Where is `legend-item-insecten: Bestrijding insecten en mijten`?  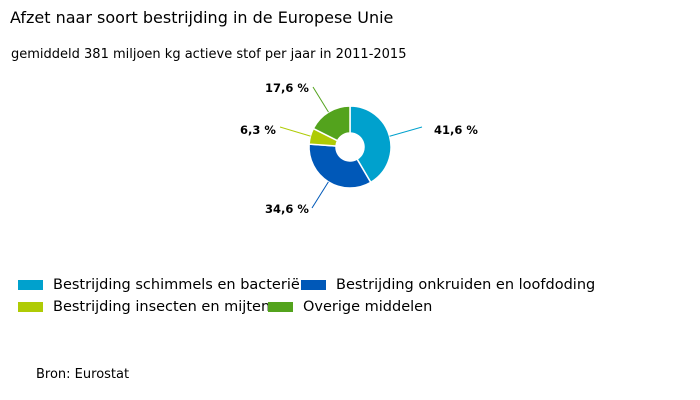 legend-item-insecten: Bestrijding insecten en mijten is located at coordinates (143, 307).